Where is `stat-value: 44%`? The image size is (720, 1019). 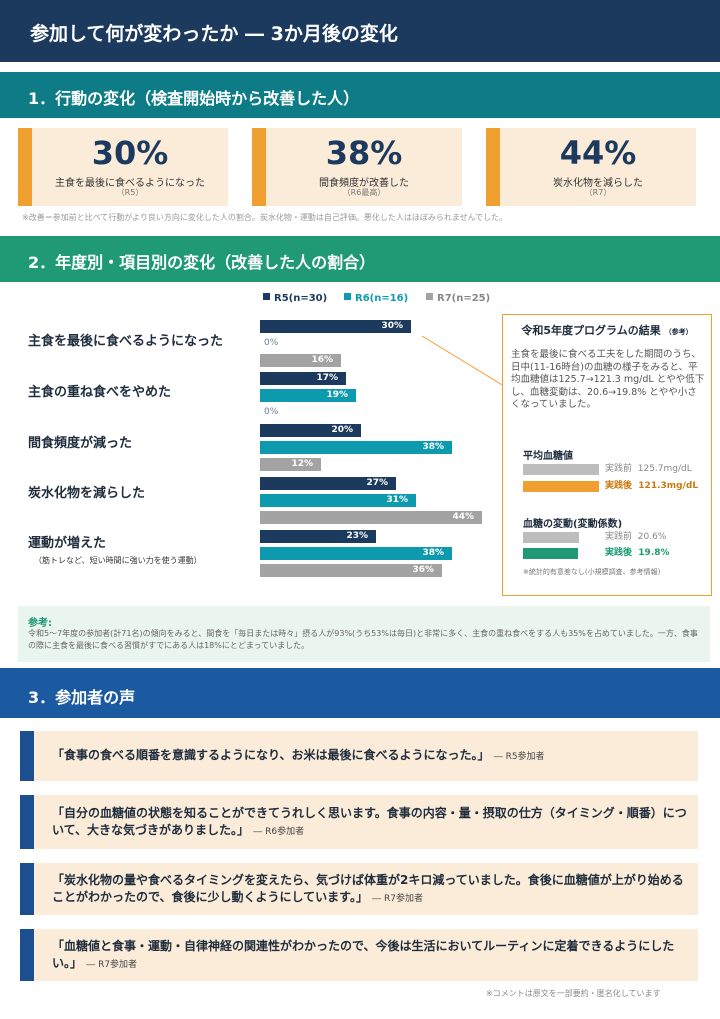
stat-value: 44% is located at coordinates (598, 153).